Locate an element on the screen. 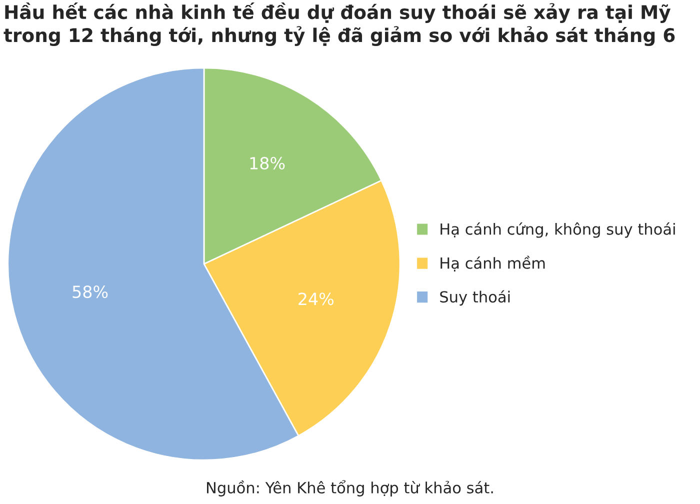 This screenshot has width=700, height=504. data-label: 18% is located at coordinates (267, 163).